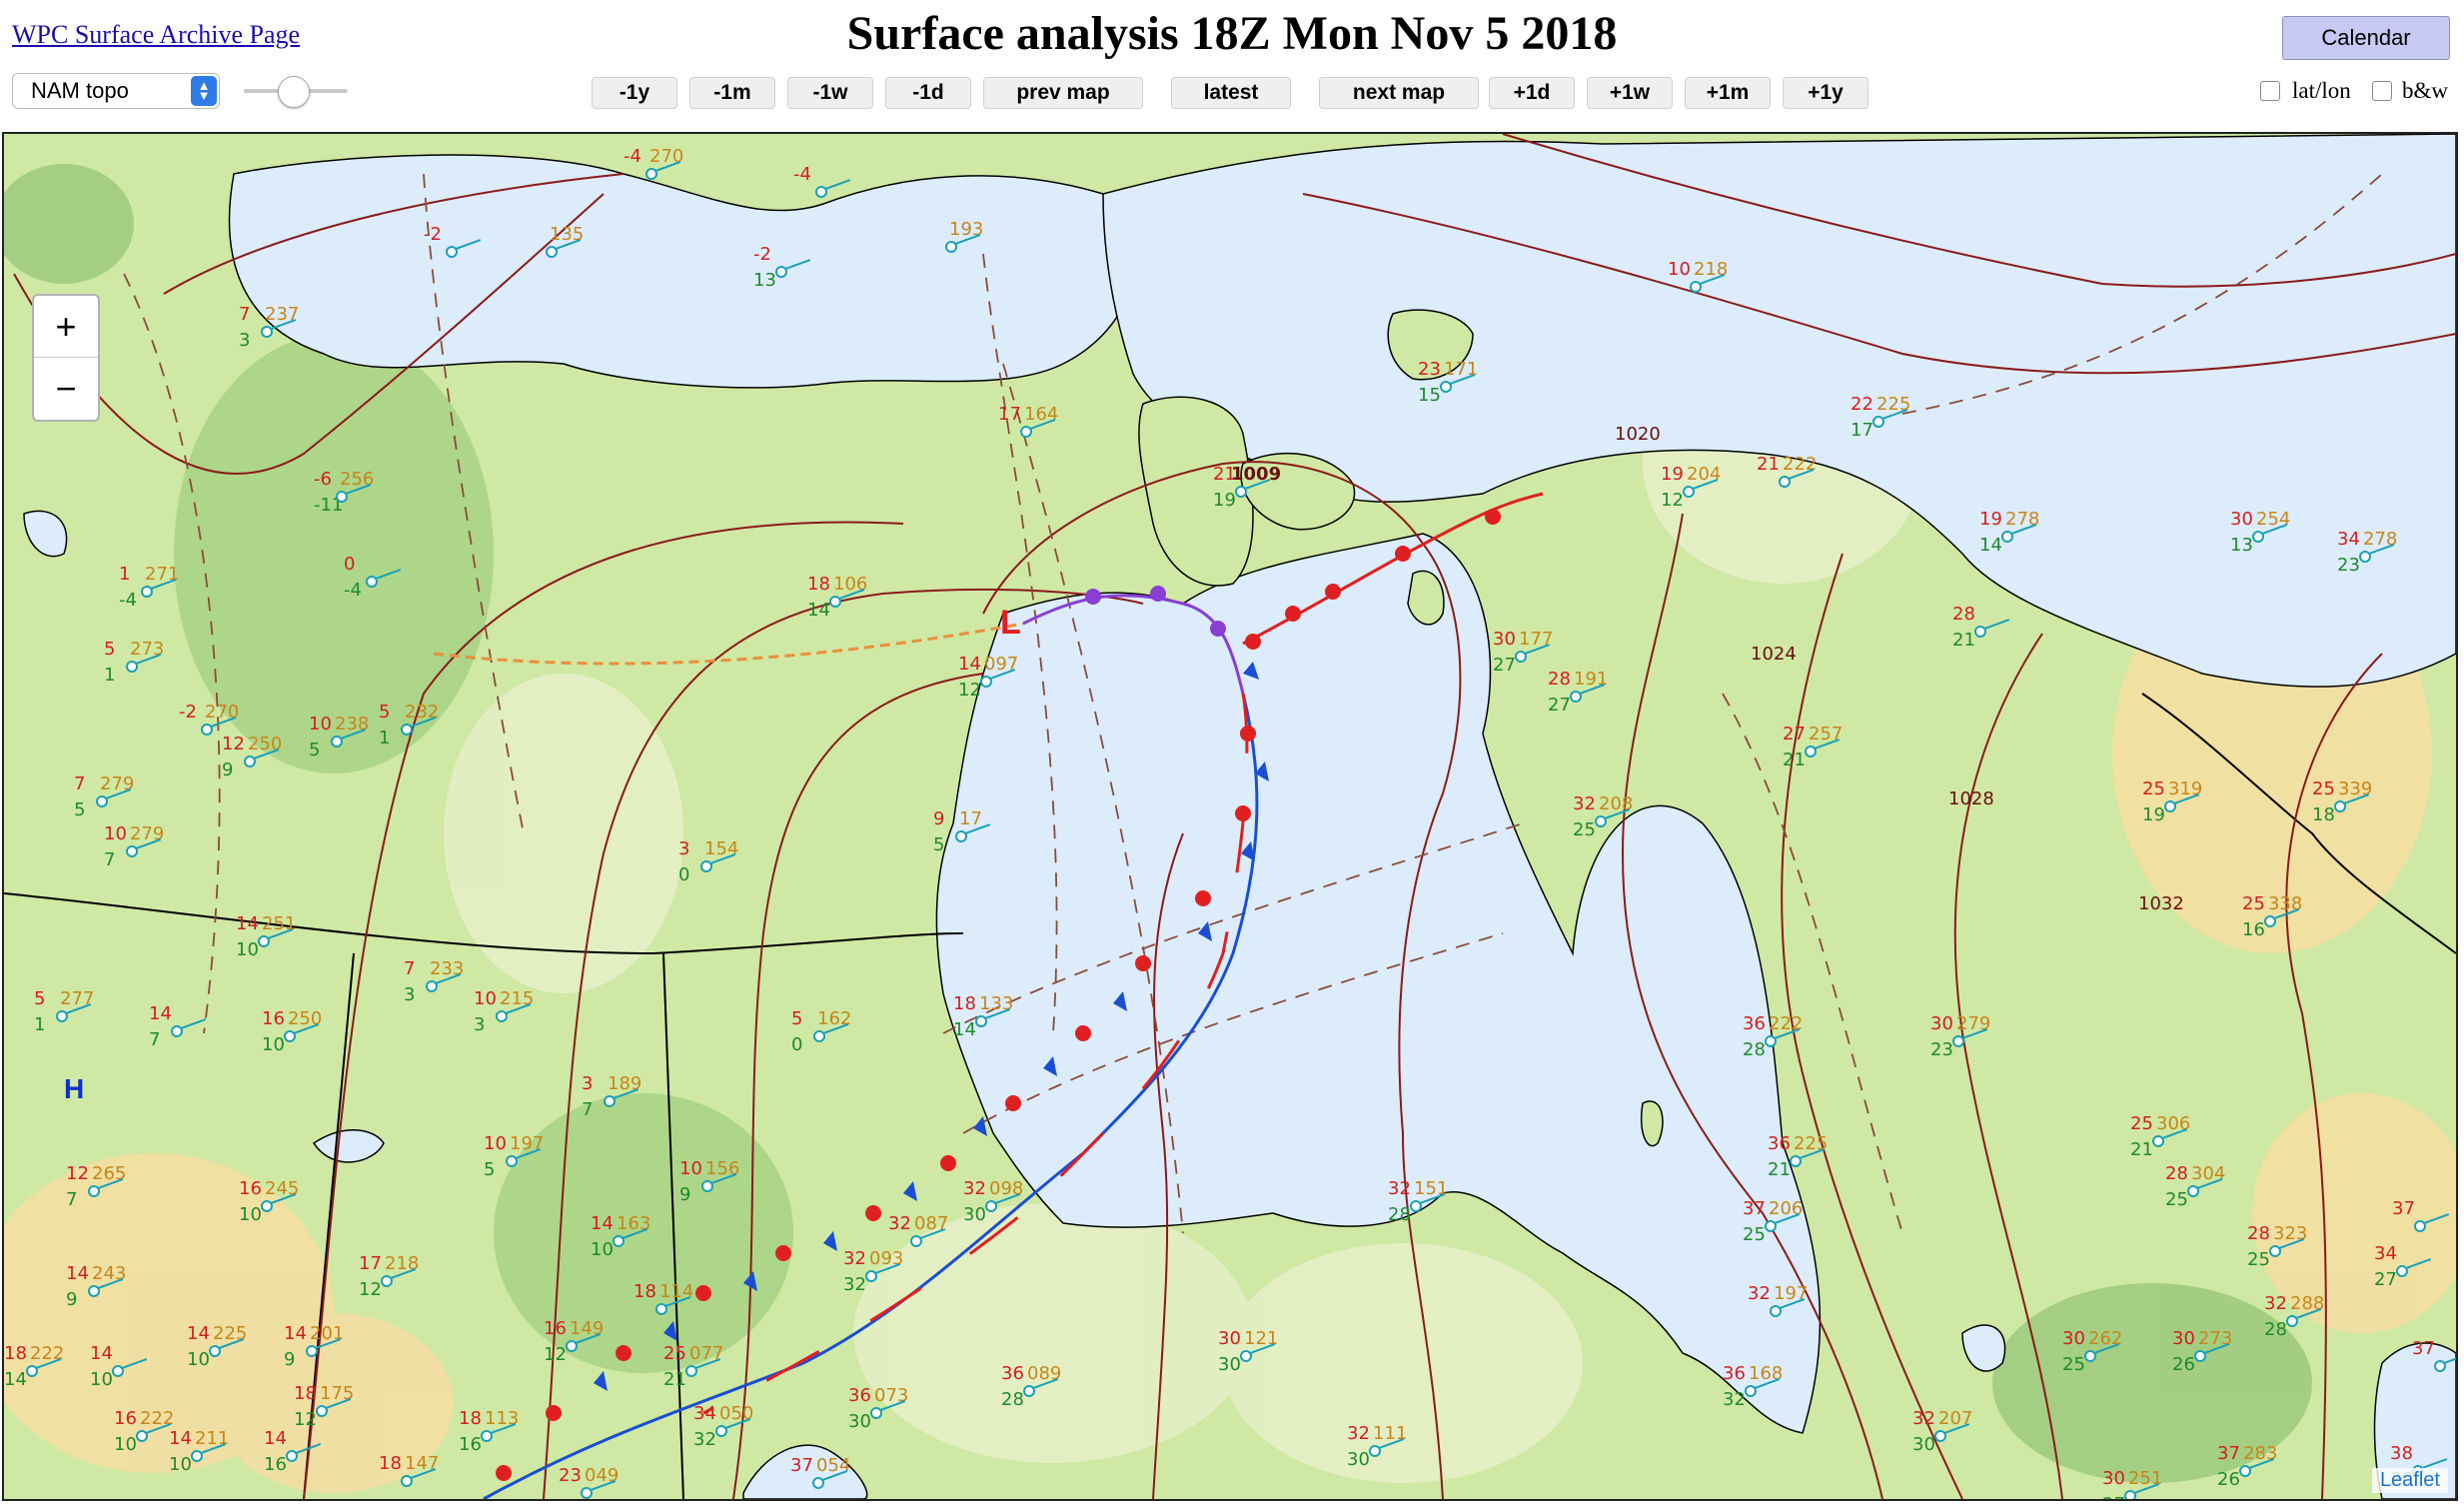 This screenshot has width=2464, height=1505. Describe the element at coordinates (2425, 90) in the screenshot. I see `bw-label: b&w` at that location.